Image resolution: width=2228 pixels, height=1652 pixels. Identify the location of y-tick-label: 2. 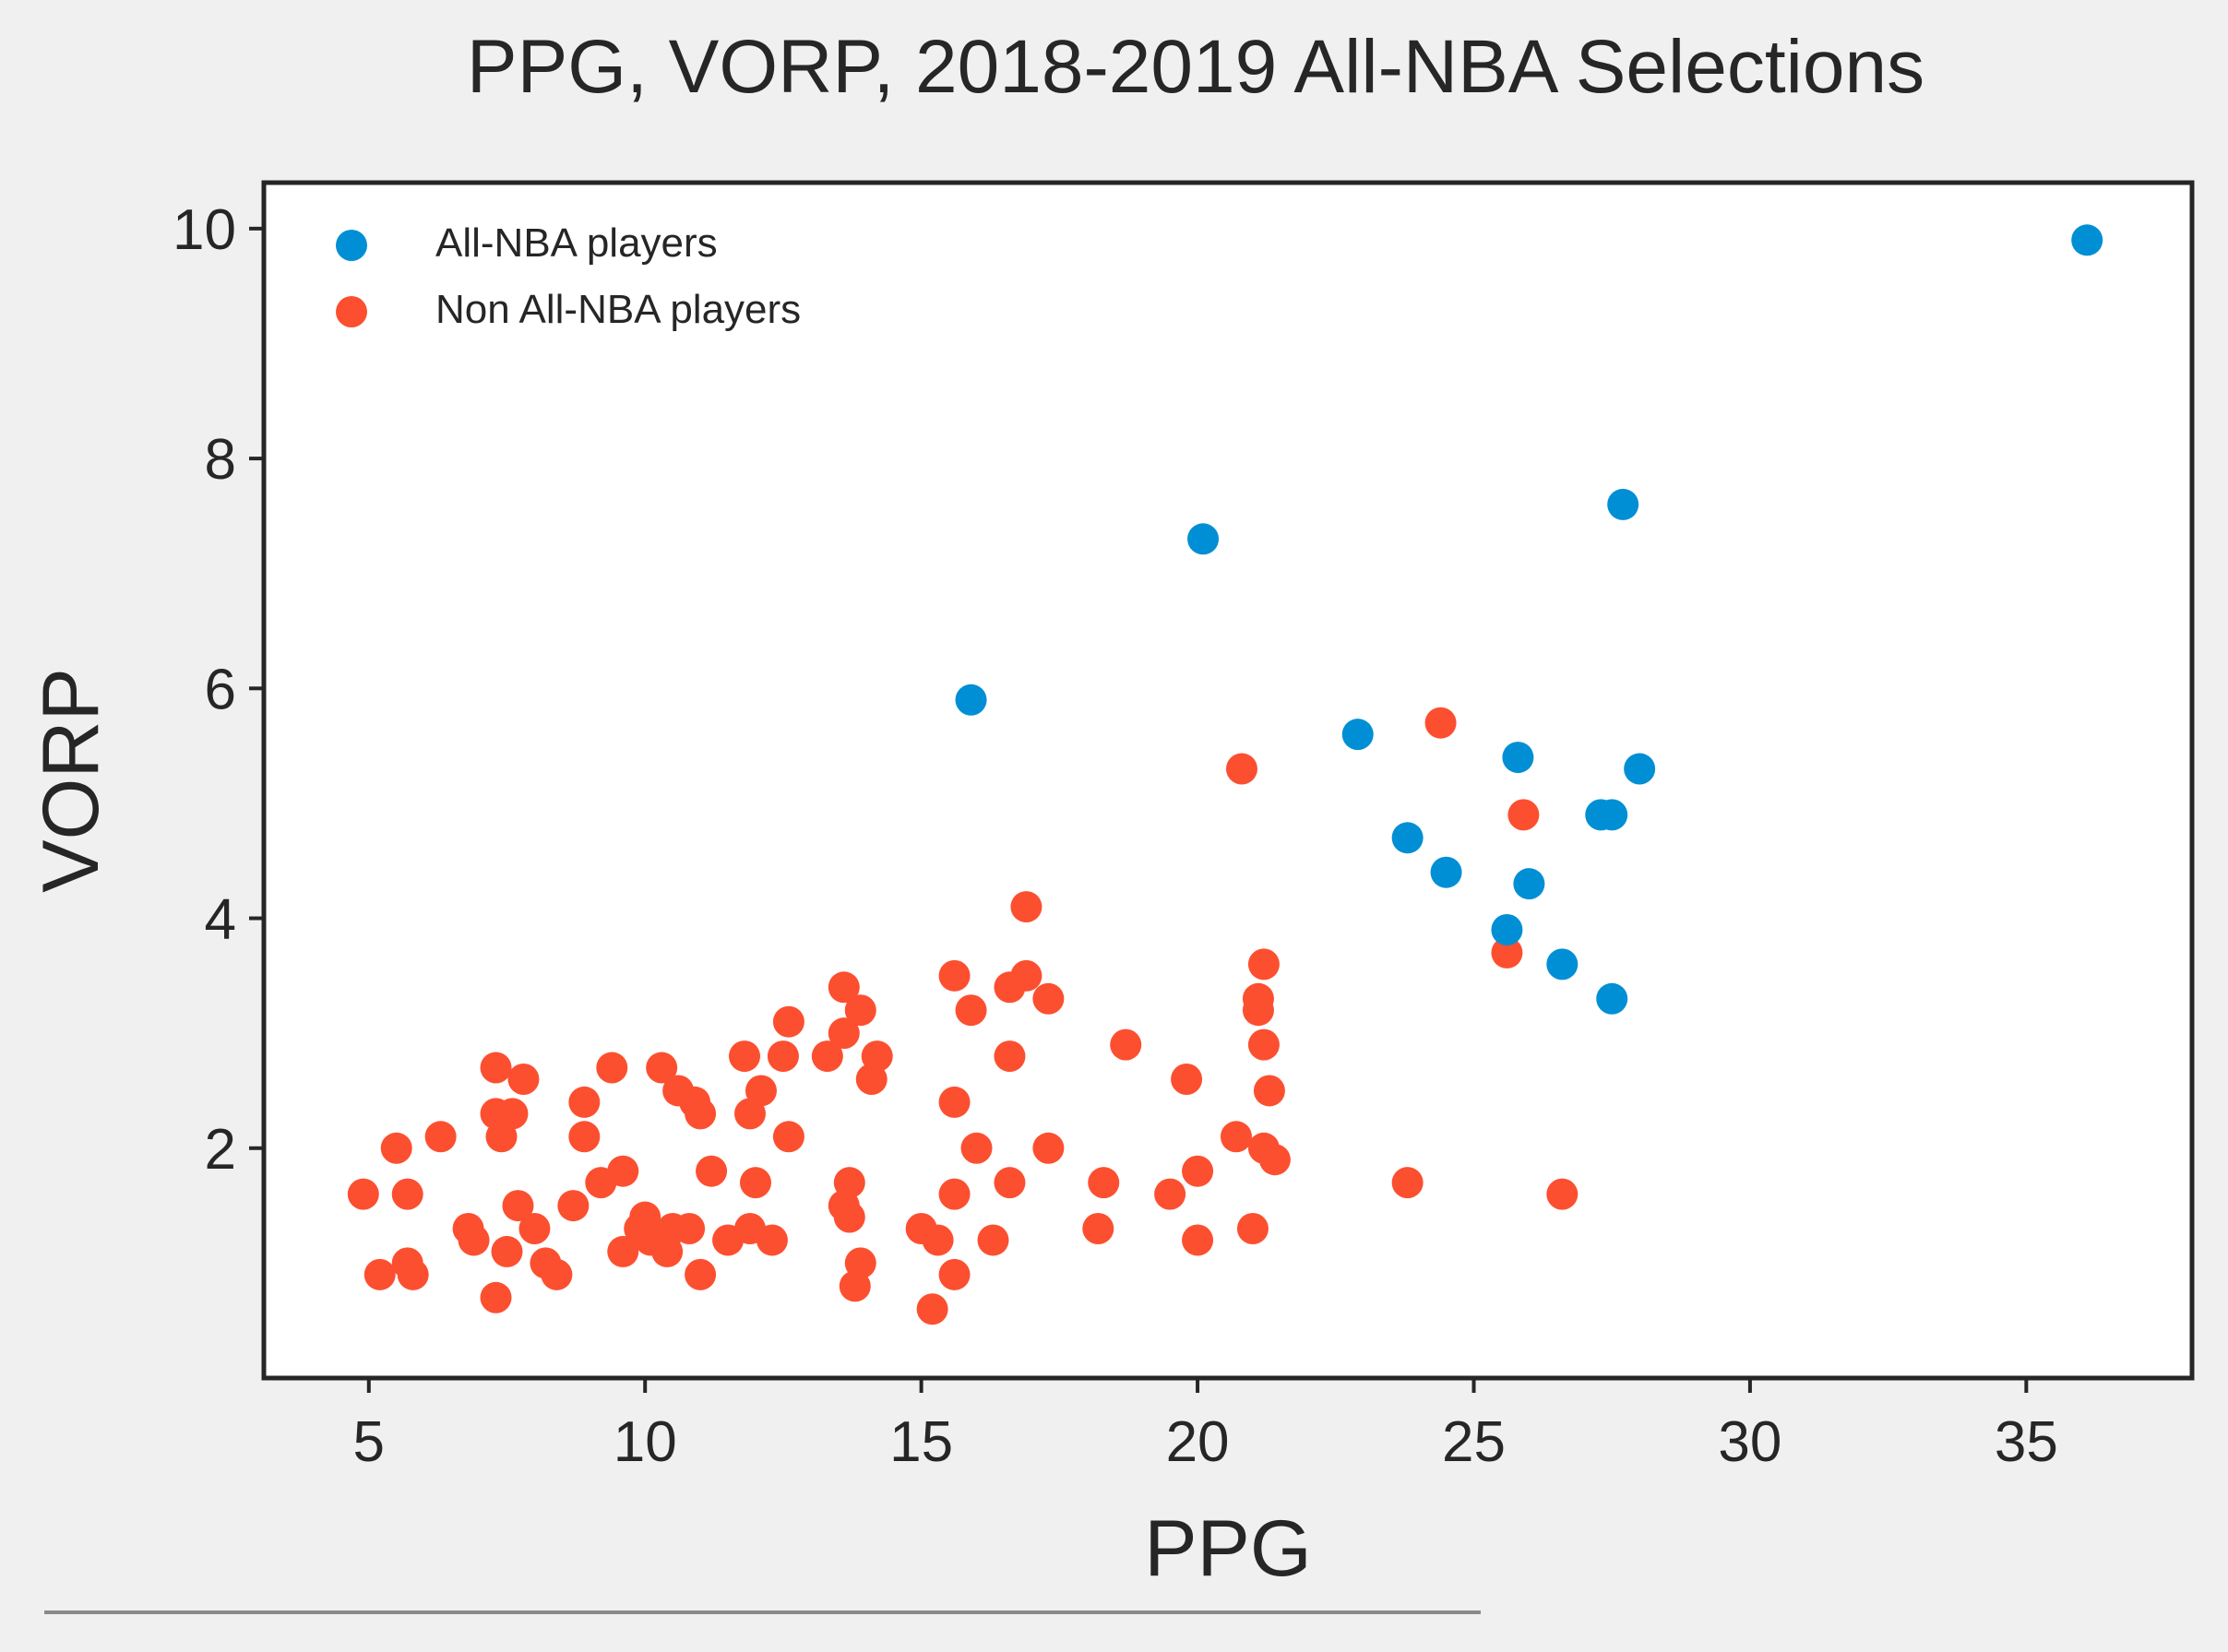
(220, 1150).